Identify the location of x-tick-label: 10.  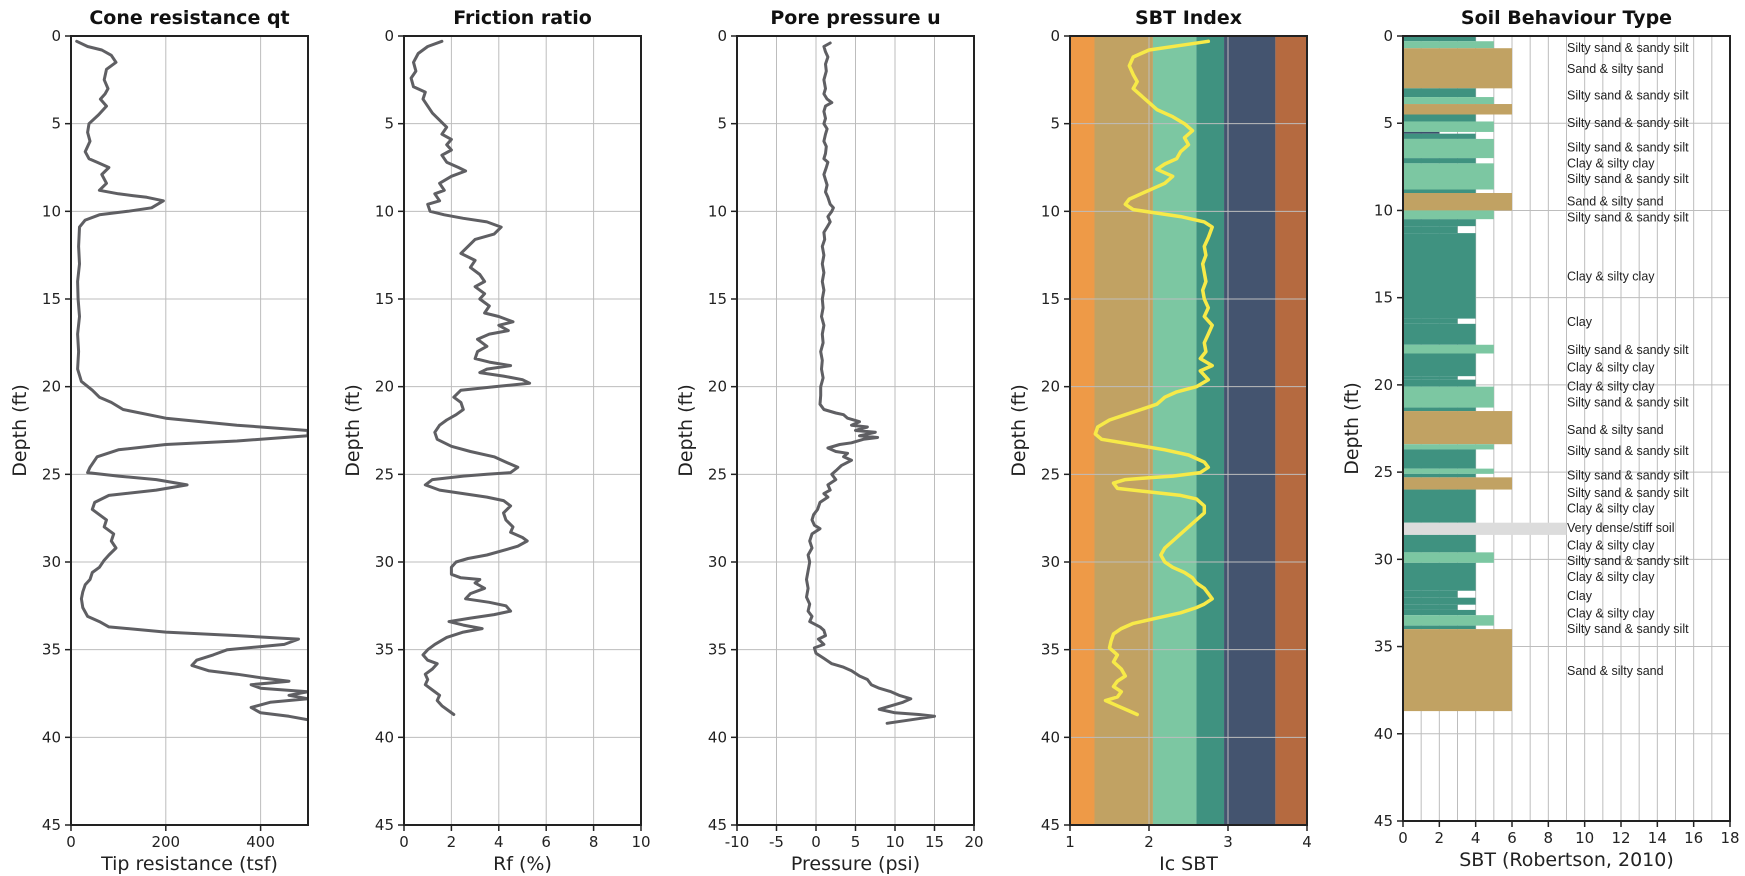
(640, 842).